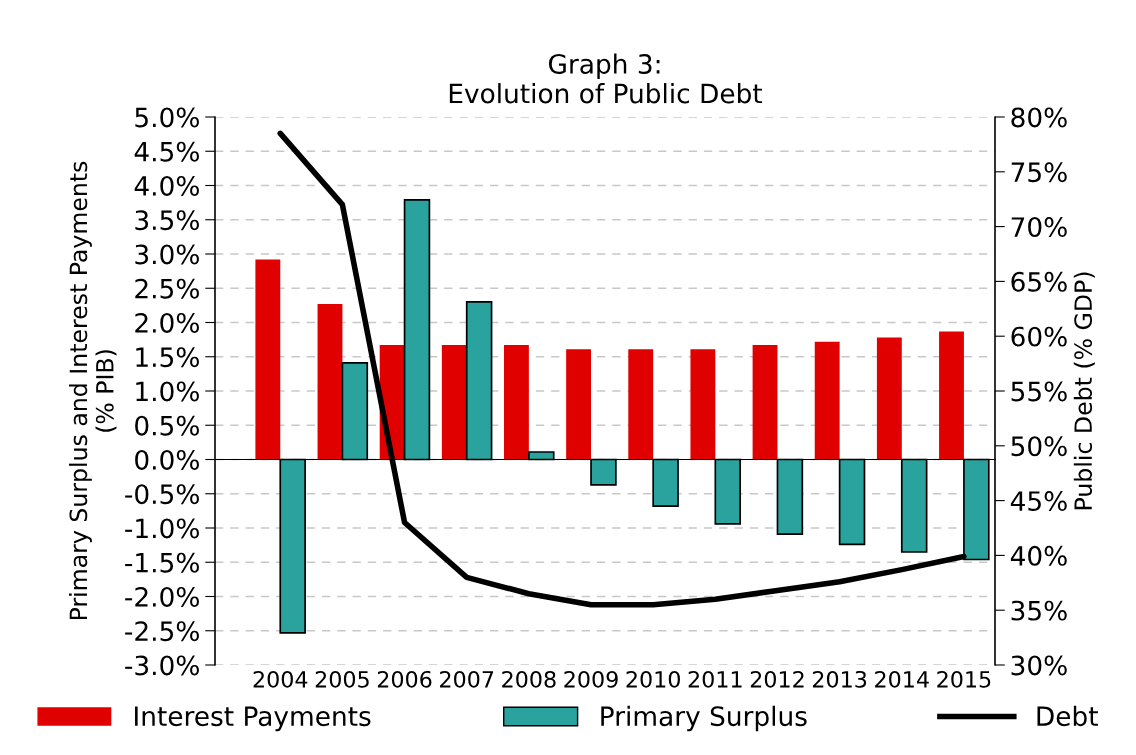 This screenshot has width=1136, height=755. I want to click on y2-tick-label: 55%, so click(1039, 391).